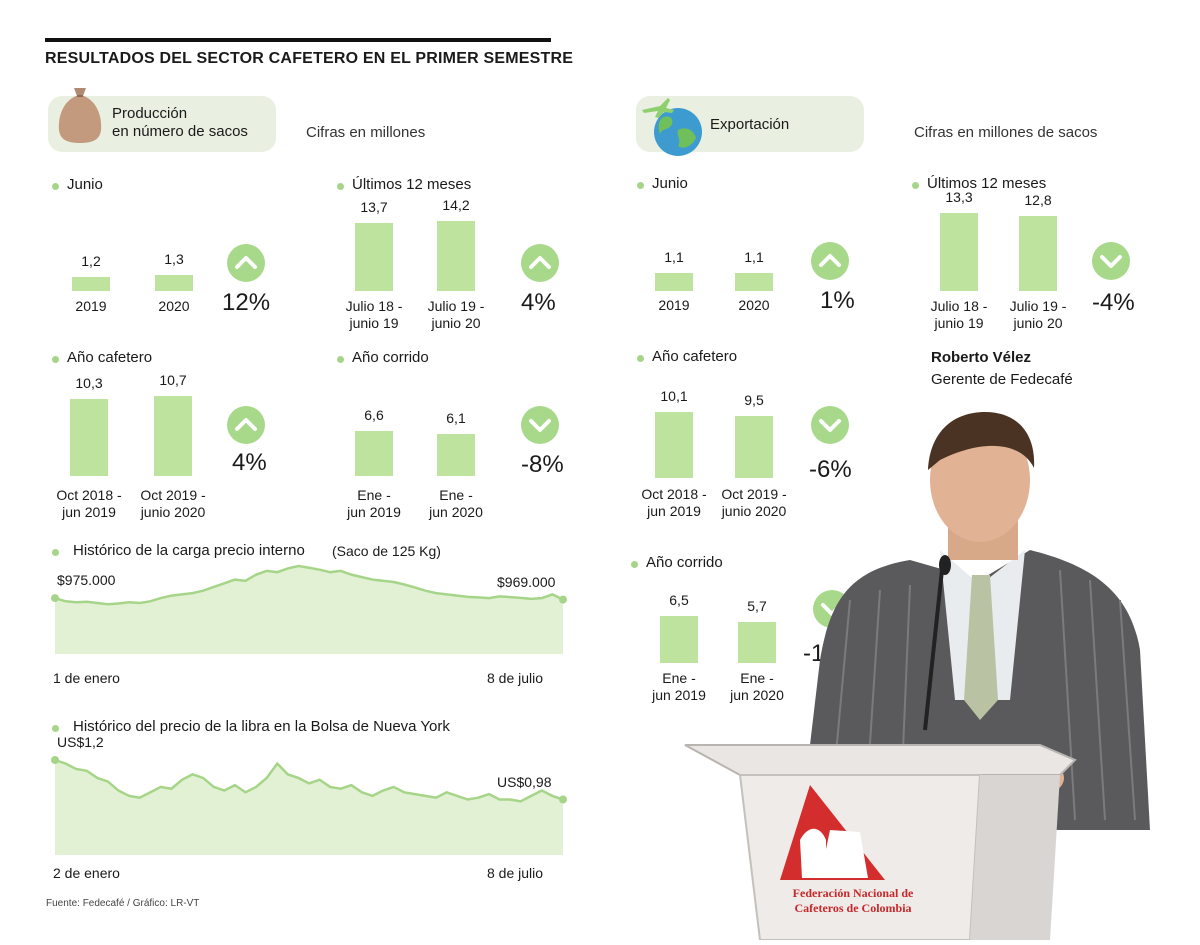 The height and width of the screenshot is (945, 1200). Describe the element at coordinates (374, 207) in the screenshot. I see `bar-value-label: 13,7` at that location.